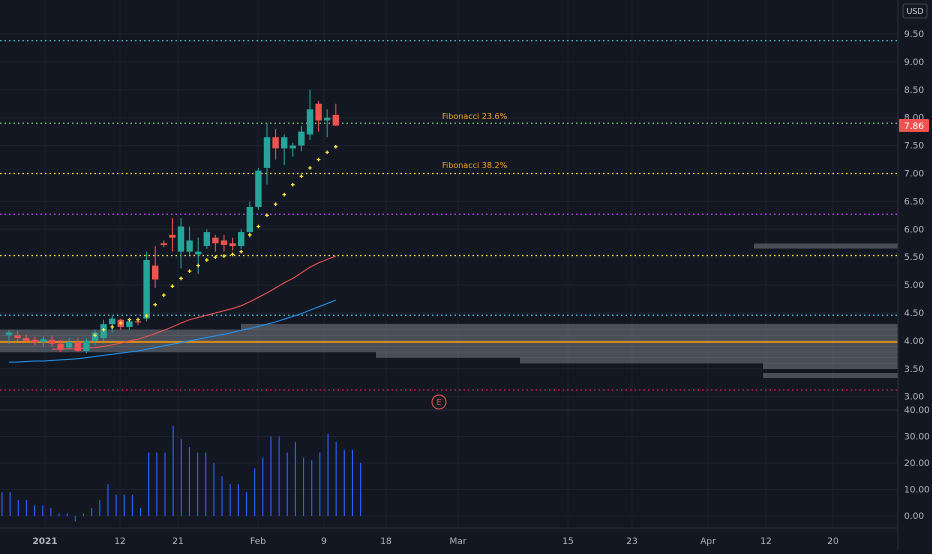  I want to click on time-axis: 2021 12 21 Feb 9 18 Mar 15 23 Apr 12 20, so click(435, 542).